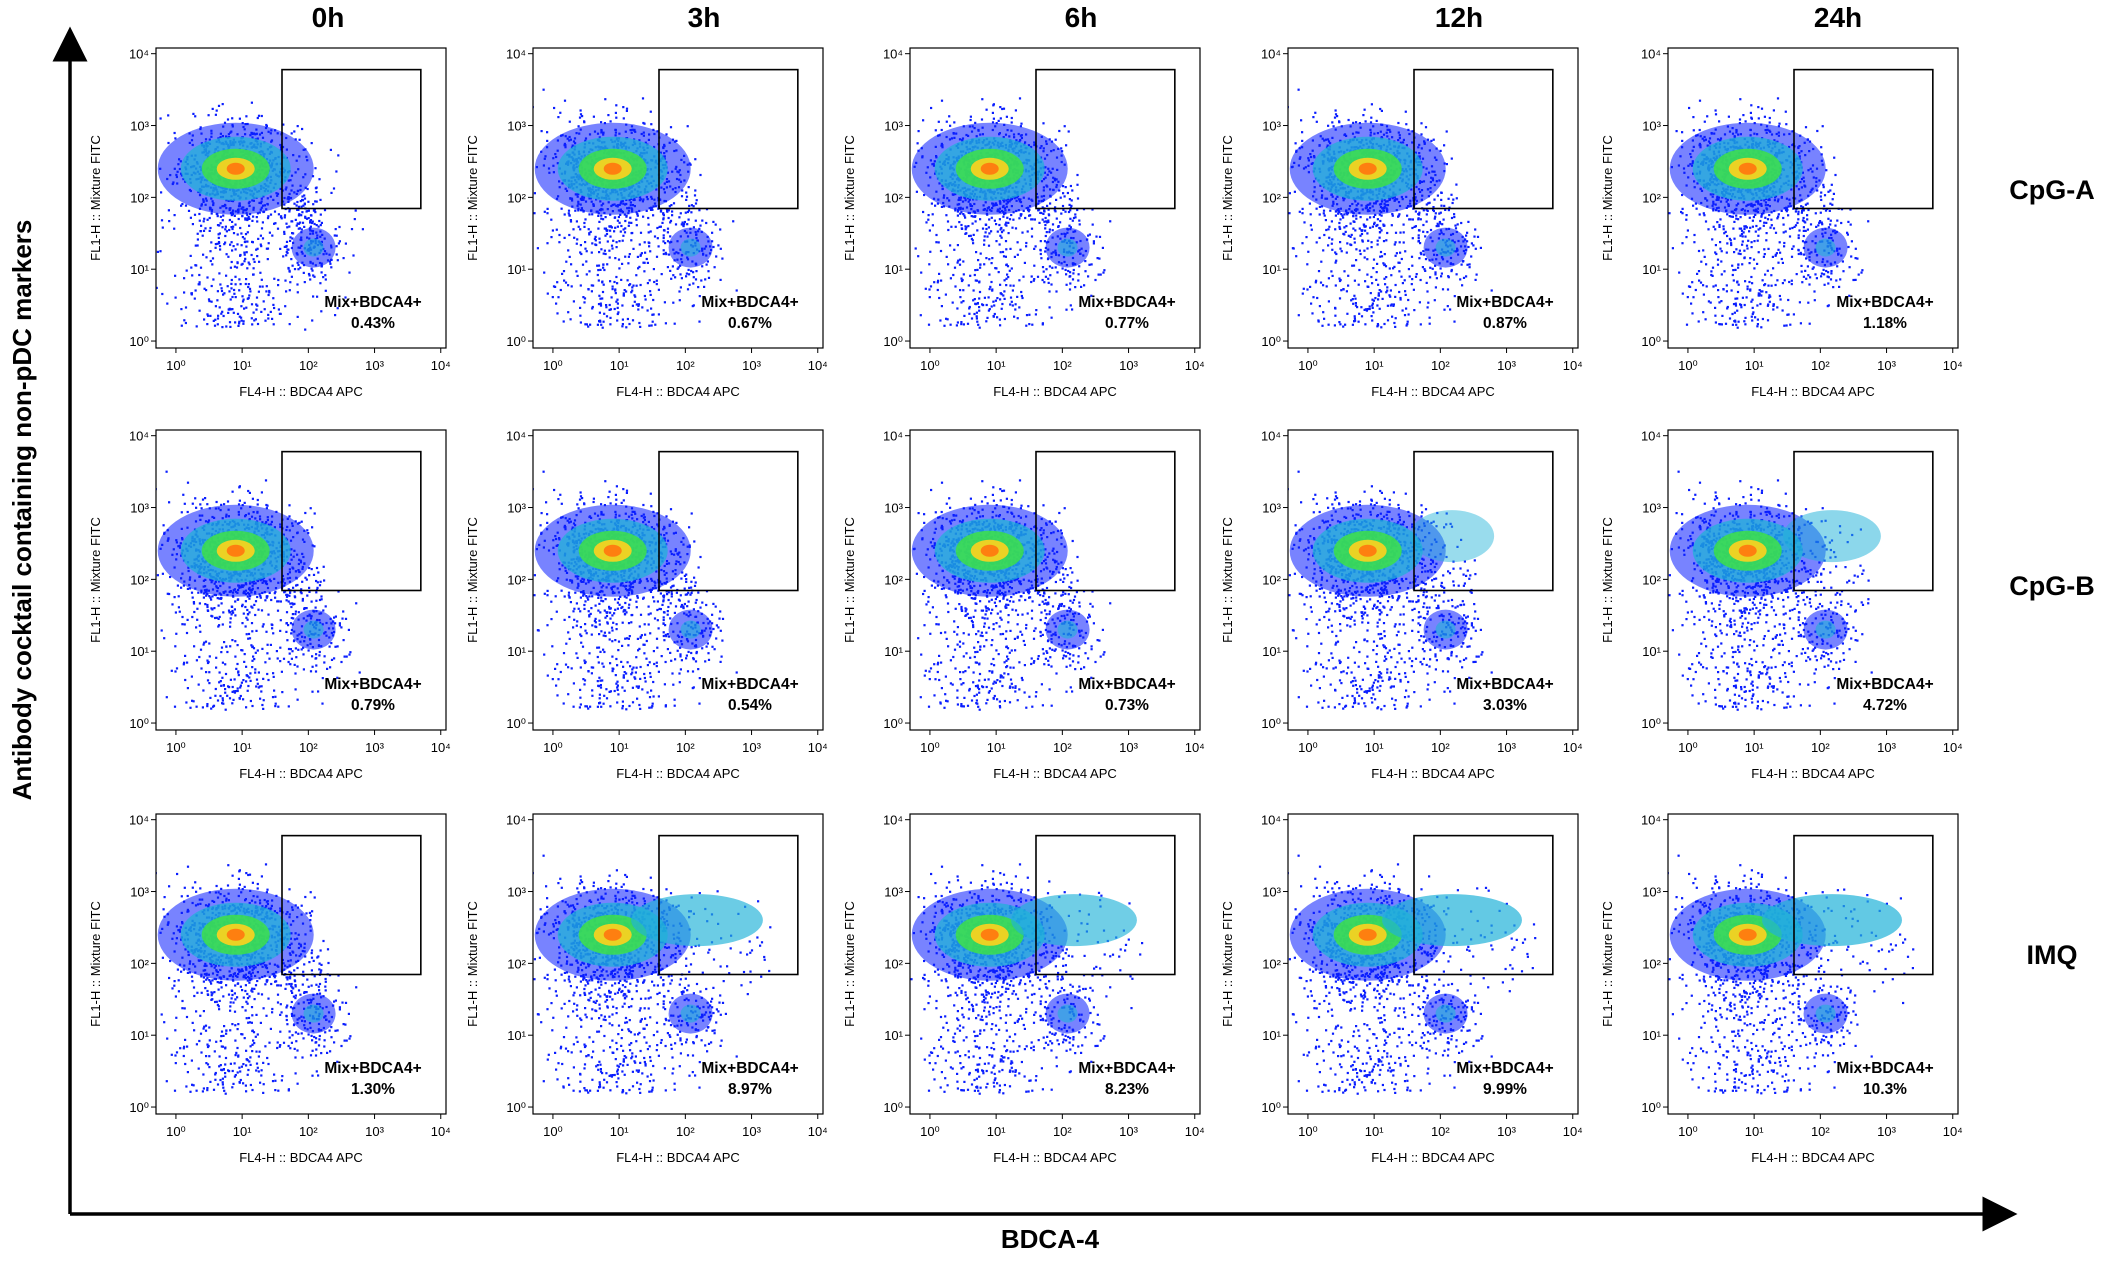  I want to click on x-tick-label: 10³, so click(374, 365).